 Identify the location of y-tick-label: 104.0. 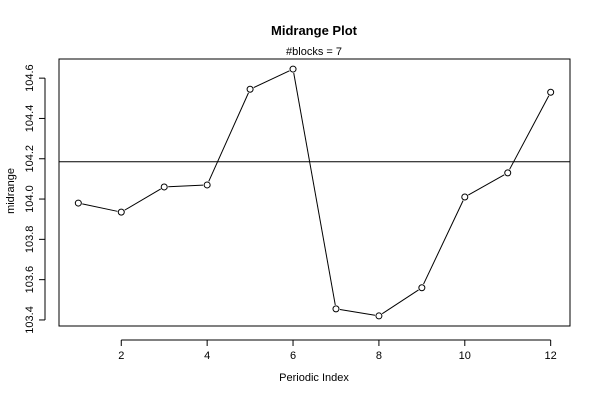
(30, 199).